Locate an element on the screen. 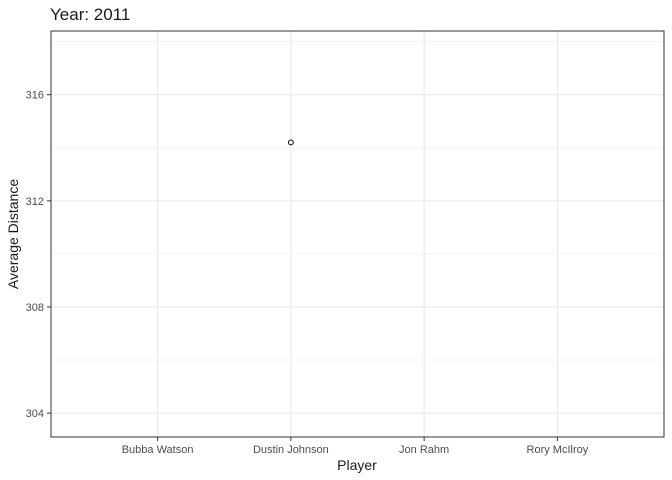  chart-title: Year: 2011 is located at coordinates (90, 14).